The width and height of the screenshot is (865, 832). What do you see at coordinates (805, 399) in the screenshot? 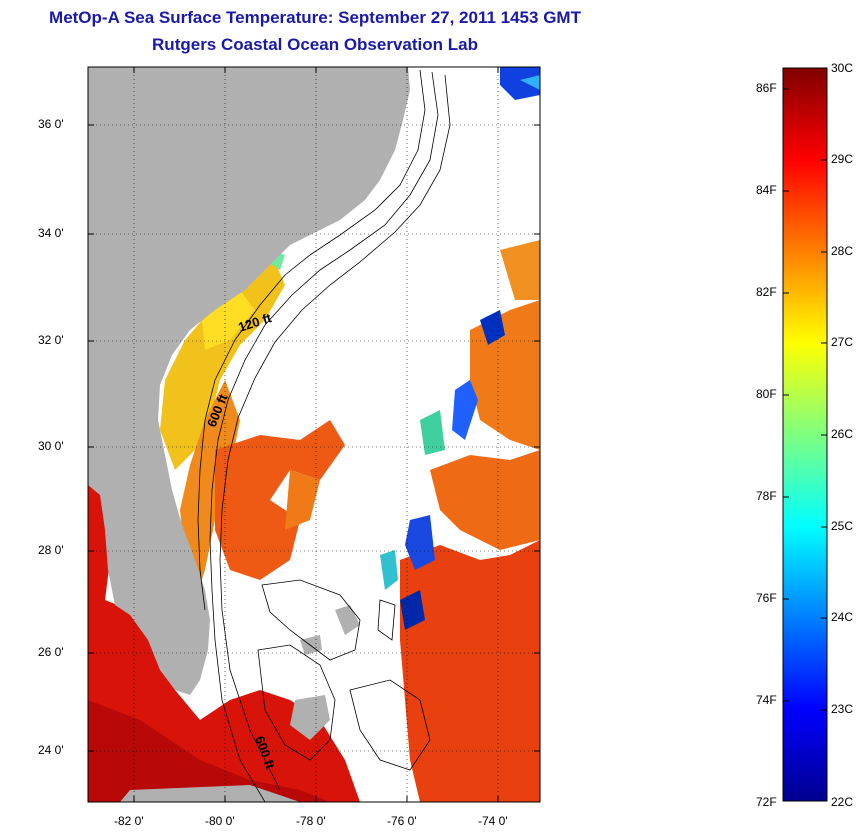
I see `colorbar-ticks` at bounding box center [805, 399].